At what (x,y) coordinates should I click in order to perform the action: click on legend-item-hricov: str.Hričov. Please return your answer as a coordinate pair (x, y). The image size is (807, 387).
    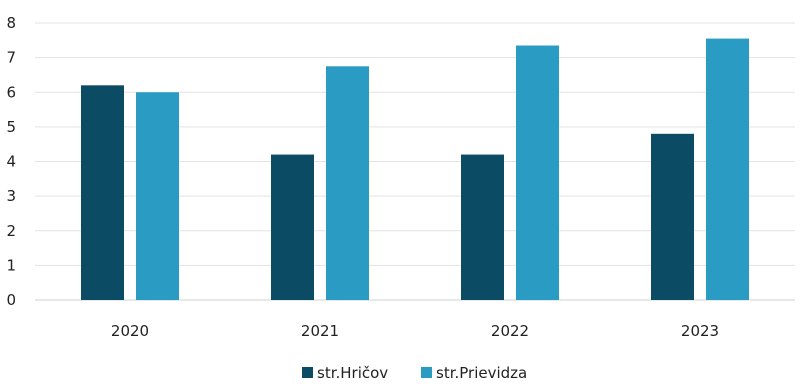
    Looking at the image, I should click on (345, 373).